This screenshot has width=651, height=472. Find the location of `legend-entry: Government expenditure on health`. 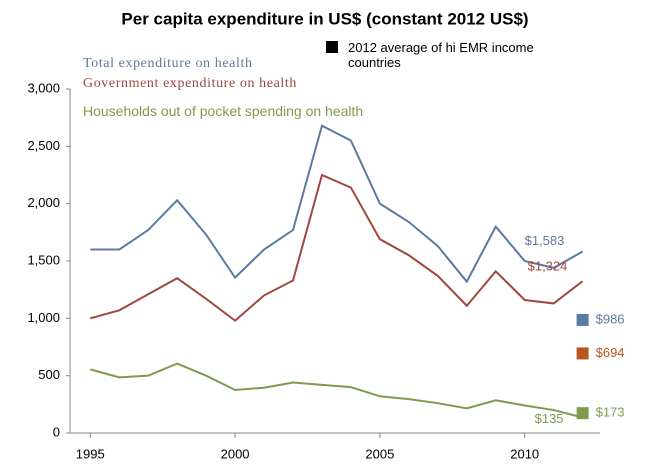

legend-entry: Government expenditure on health is located at coordinates (190, 83).